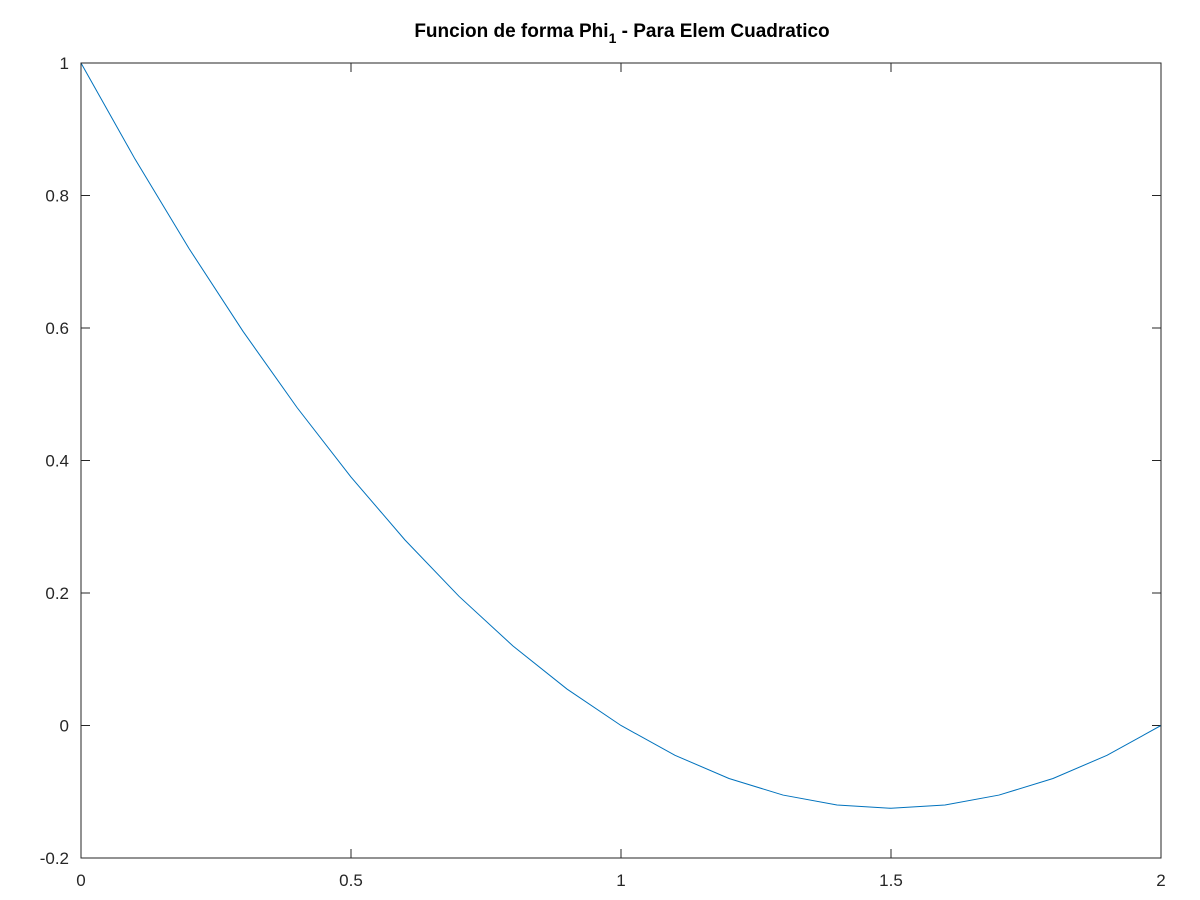 Image resolution: width=1200 pixels, height=900 pixels. What do you see at coordinates (613, 38) in the screenshot?
I see `chart-title-subscript: 1` at bounding box center [613, 38].